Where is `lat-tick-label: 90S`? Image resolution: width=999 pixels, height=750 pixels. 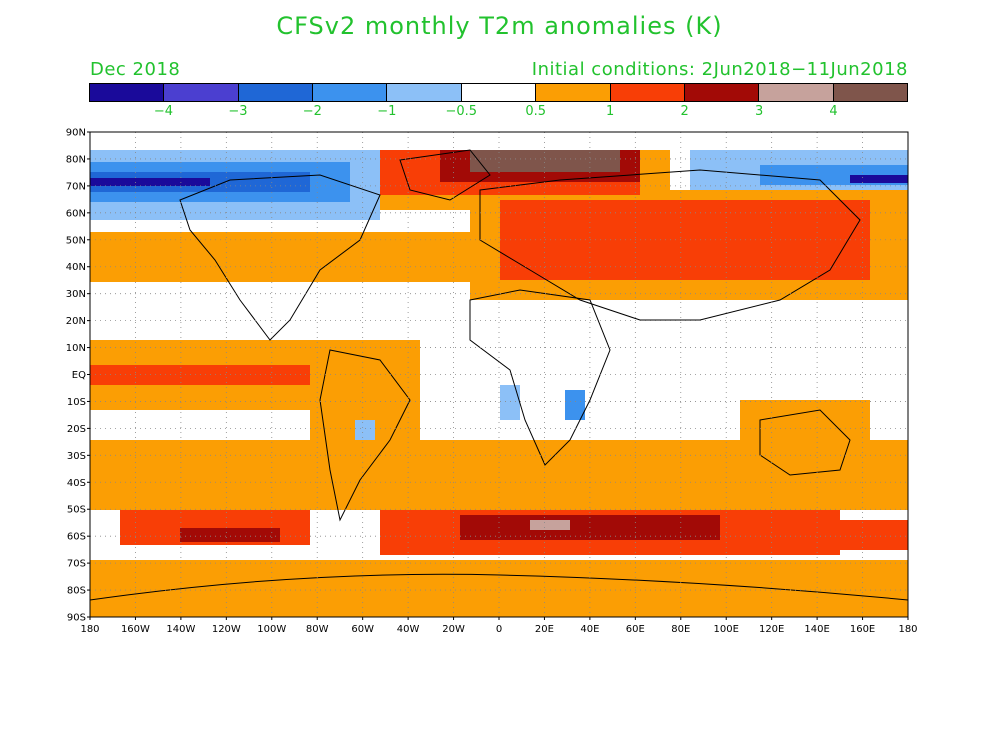 lat-tick-label: 90S is located at coordinates (76, 618).